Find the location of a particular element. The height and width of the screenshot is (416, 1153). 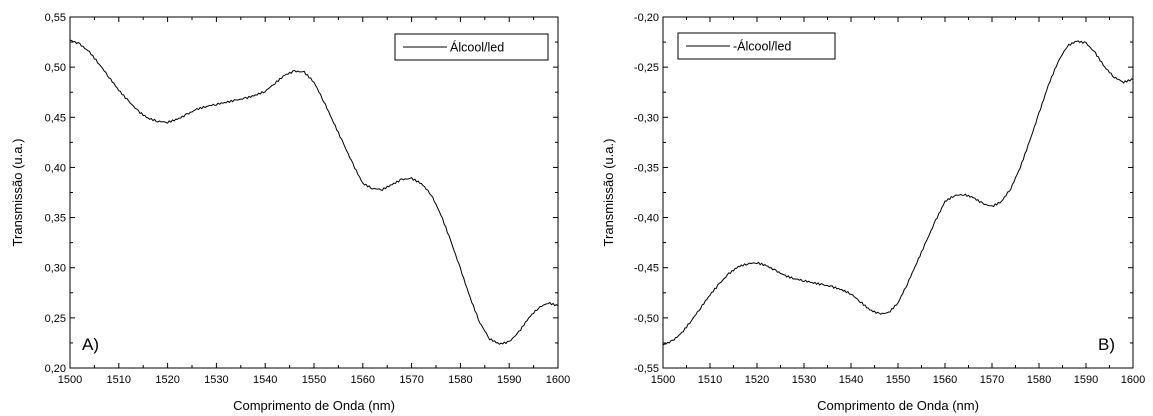

panel-label: B) is located at coordinates (1106, 344).